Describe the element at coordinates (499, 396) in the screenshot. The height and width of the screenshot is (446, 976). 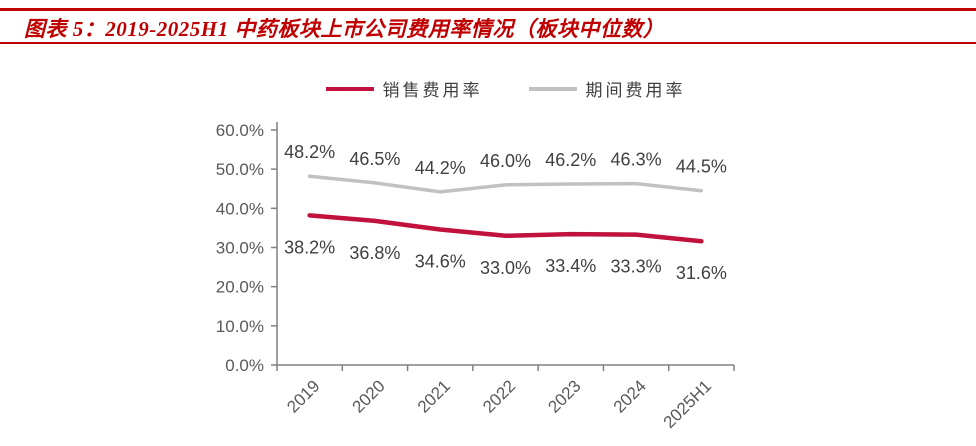
I see `x-category-label: 2022` at that location.